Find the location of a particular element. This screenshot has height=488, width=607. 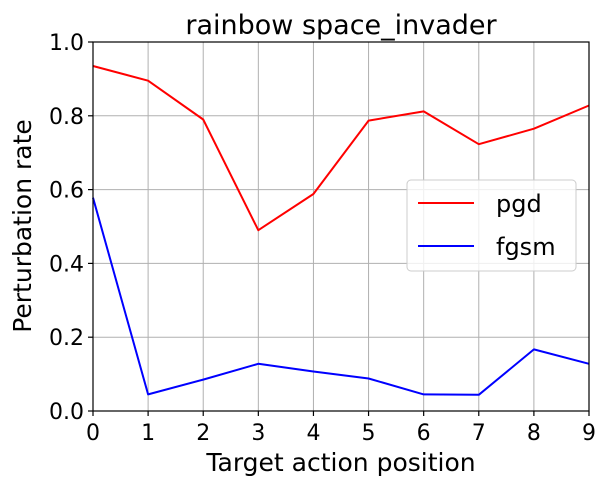

x-tick-label: 4 is located at coordinates (313, 433).